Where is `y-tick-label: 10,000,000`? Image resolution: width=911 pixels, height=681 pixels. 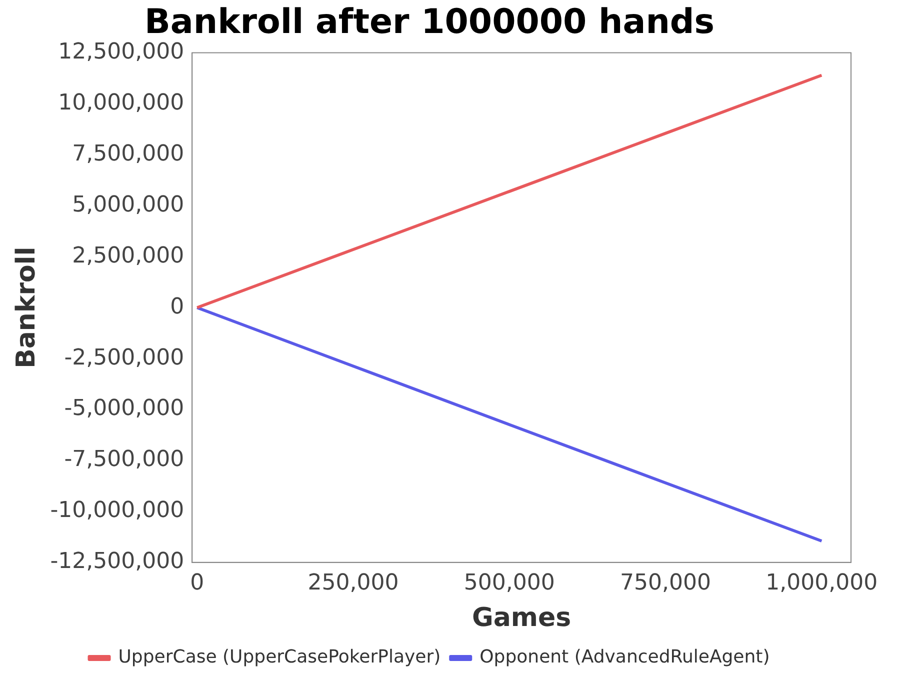 y-tick-label: 10,000,000 is located at coordinates (121, 103).